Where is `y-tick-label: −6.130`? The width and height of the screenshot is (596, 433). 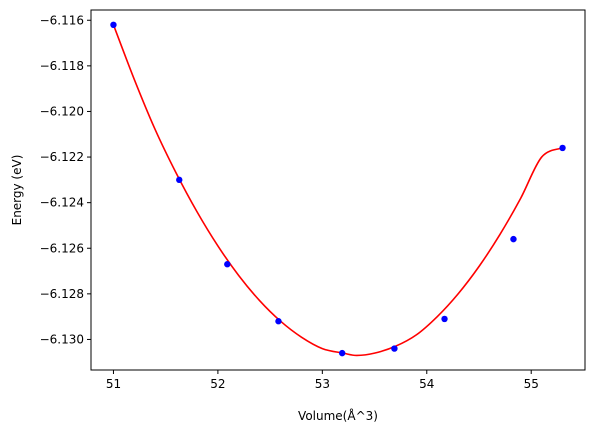
y-tick-label: −6.130 is located at coordinates (62, 339).